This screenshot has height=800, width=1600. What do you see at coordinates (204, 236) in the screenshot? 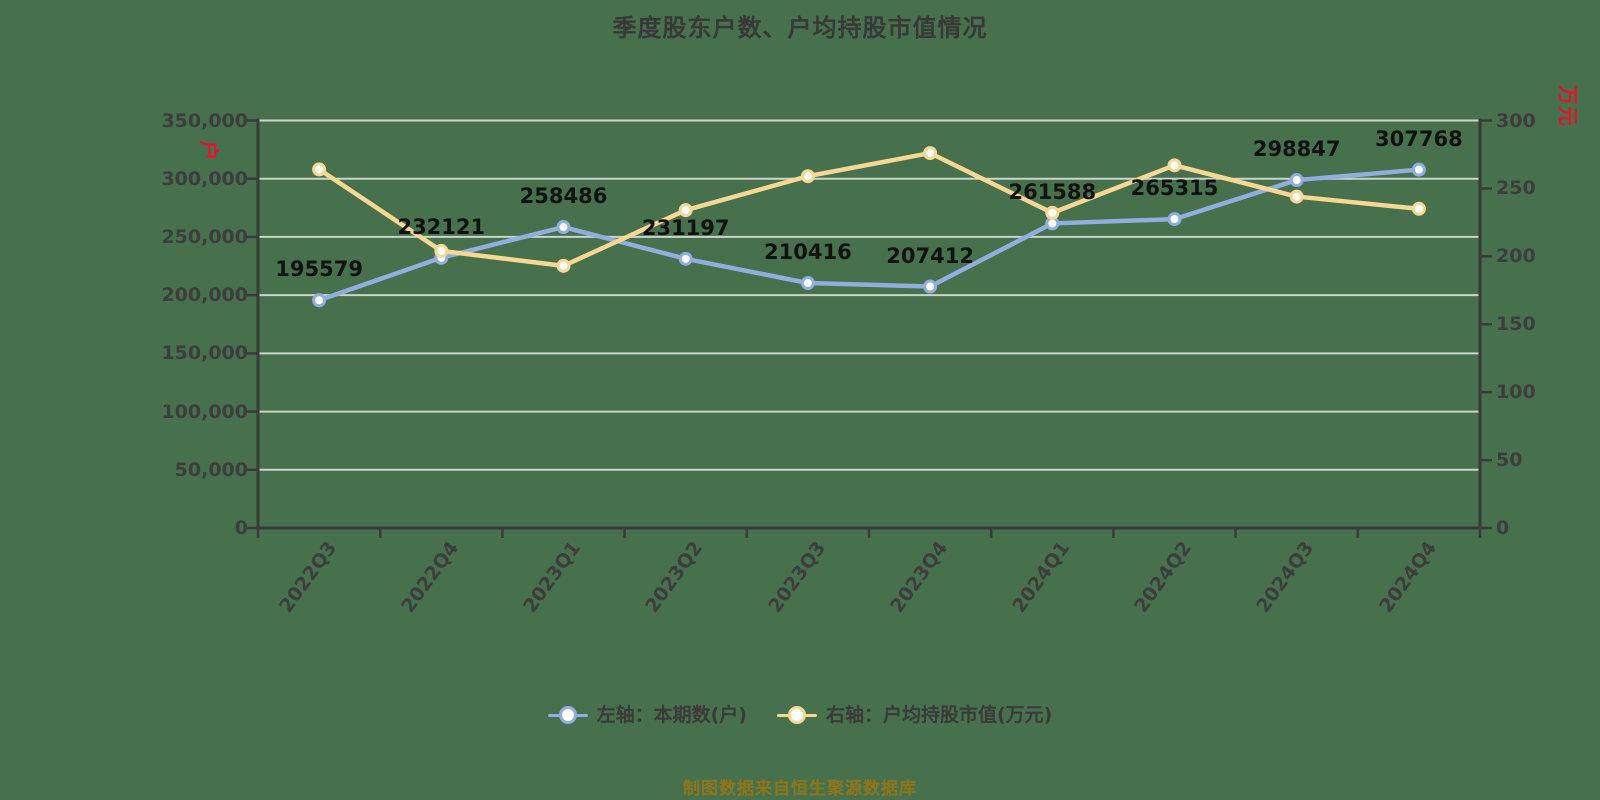
I see `left-axis-tick: 250,000` at bounding box center [204, 236].